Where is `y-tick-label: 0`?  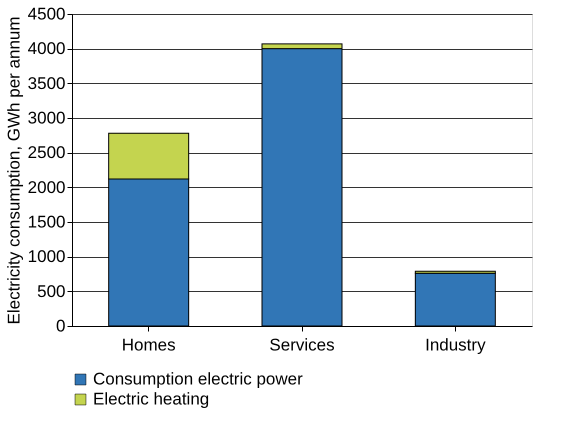 y-tick-label: 0 is located at coordinates (61, 326).